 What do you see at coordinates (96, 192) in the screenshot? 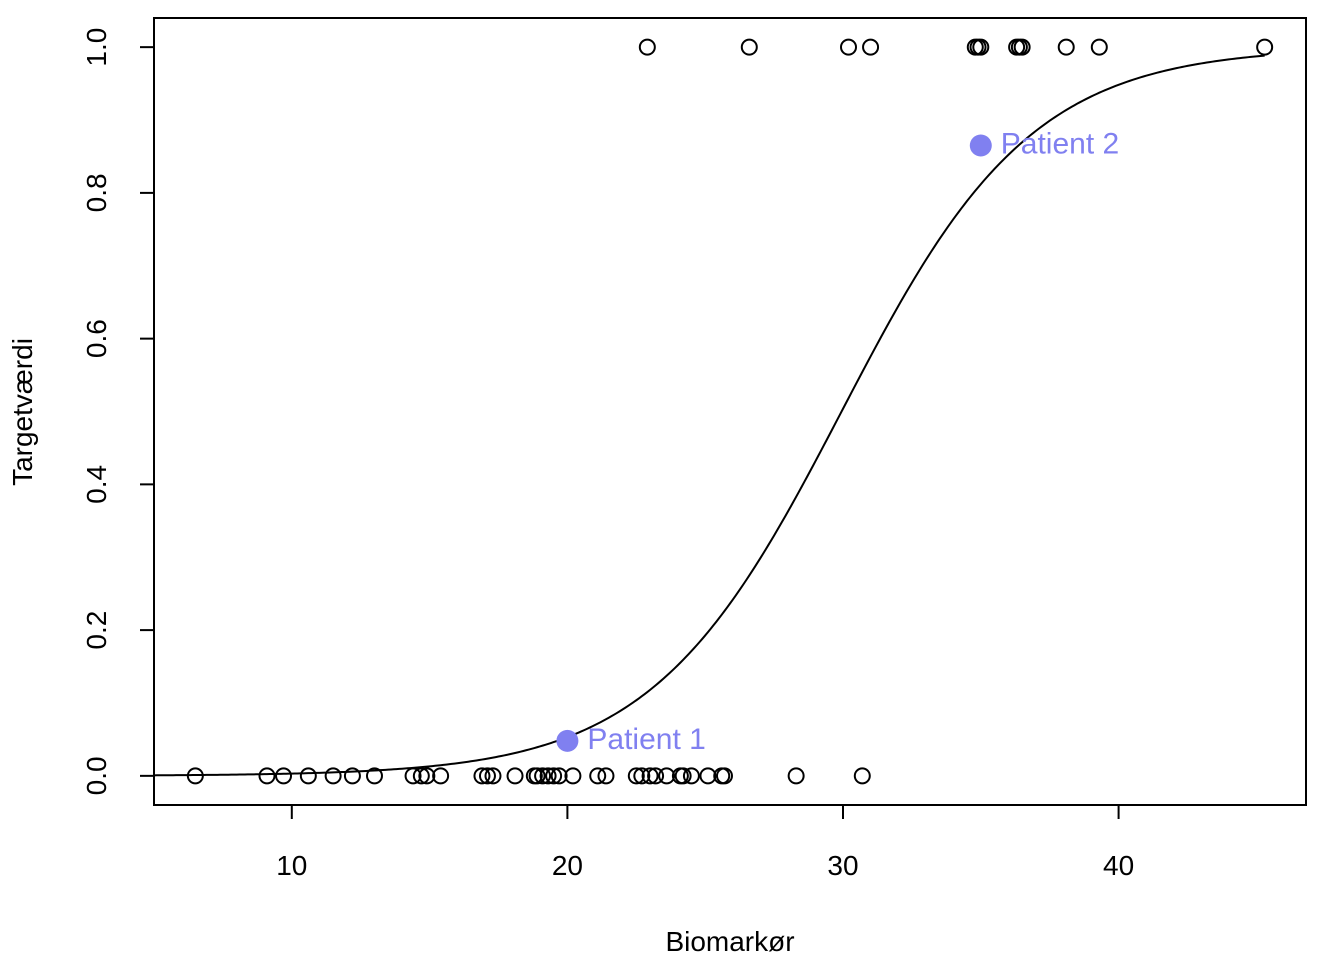
I see `y-tick-label: 0.8` at bounding box center [96, 192].